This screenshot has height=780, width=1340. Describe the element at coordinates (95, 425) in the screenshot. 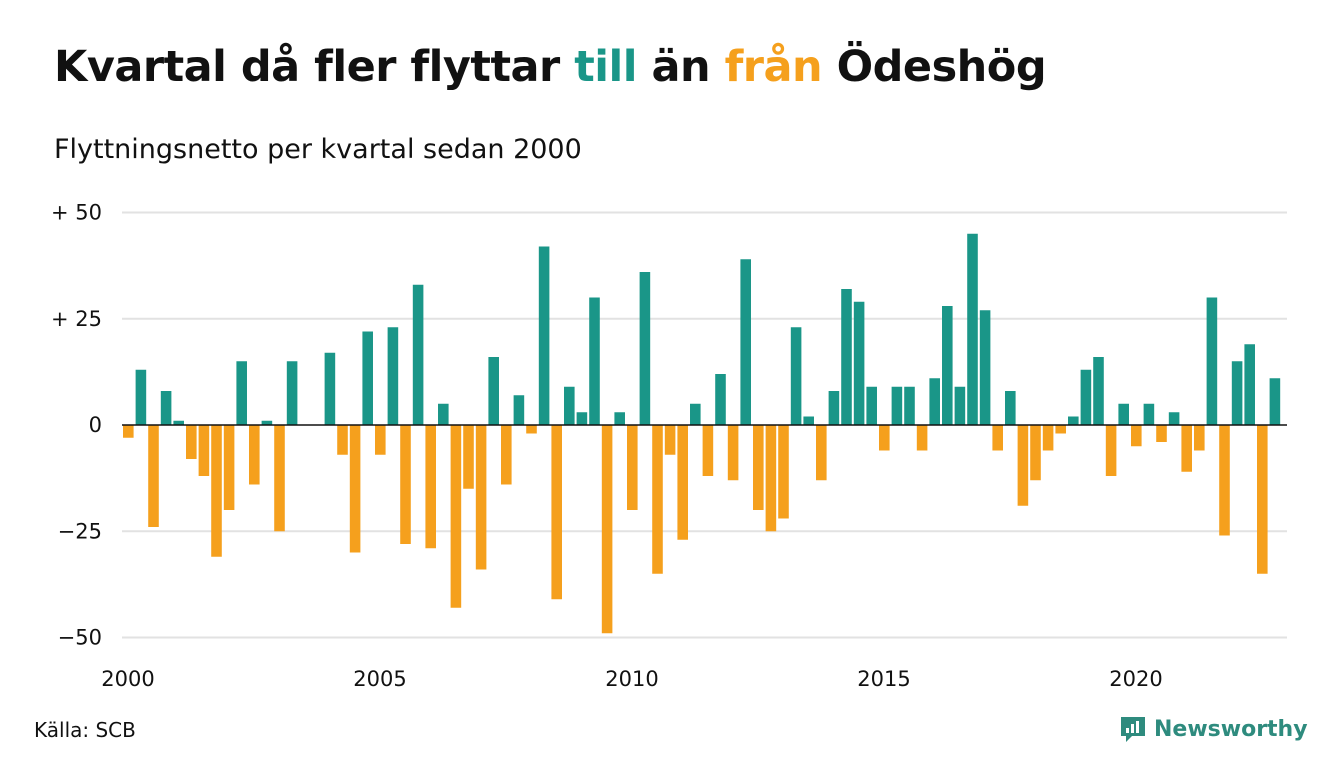

I see `y-tick-label: 0` at that location.